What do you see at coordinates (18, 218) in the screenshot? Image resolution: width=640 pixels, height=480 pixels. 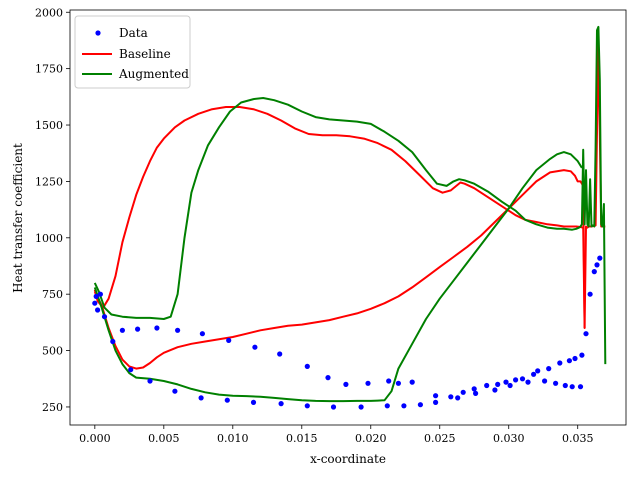 I see `y-axis-label: Heat transfer coefficient` at bounding box center [18, 218].